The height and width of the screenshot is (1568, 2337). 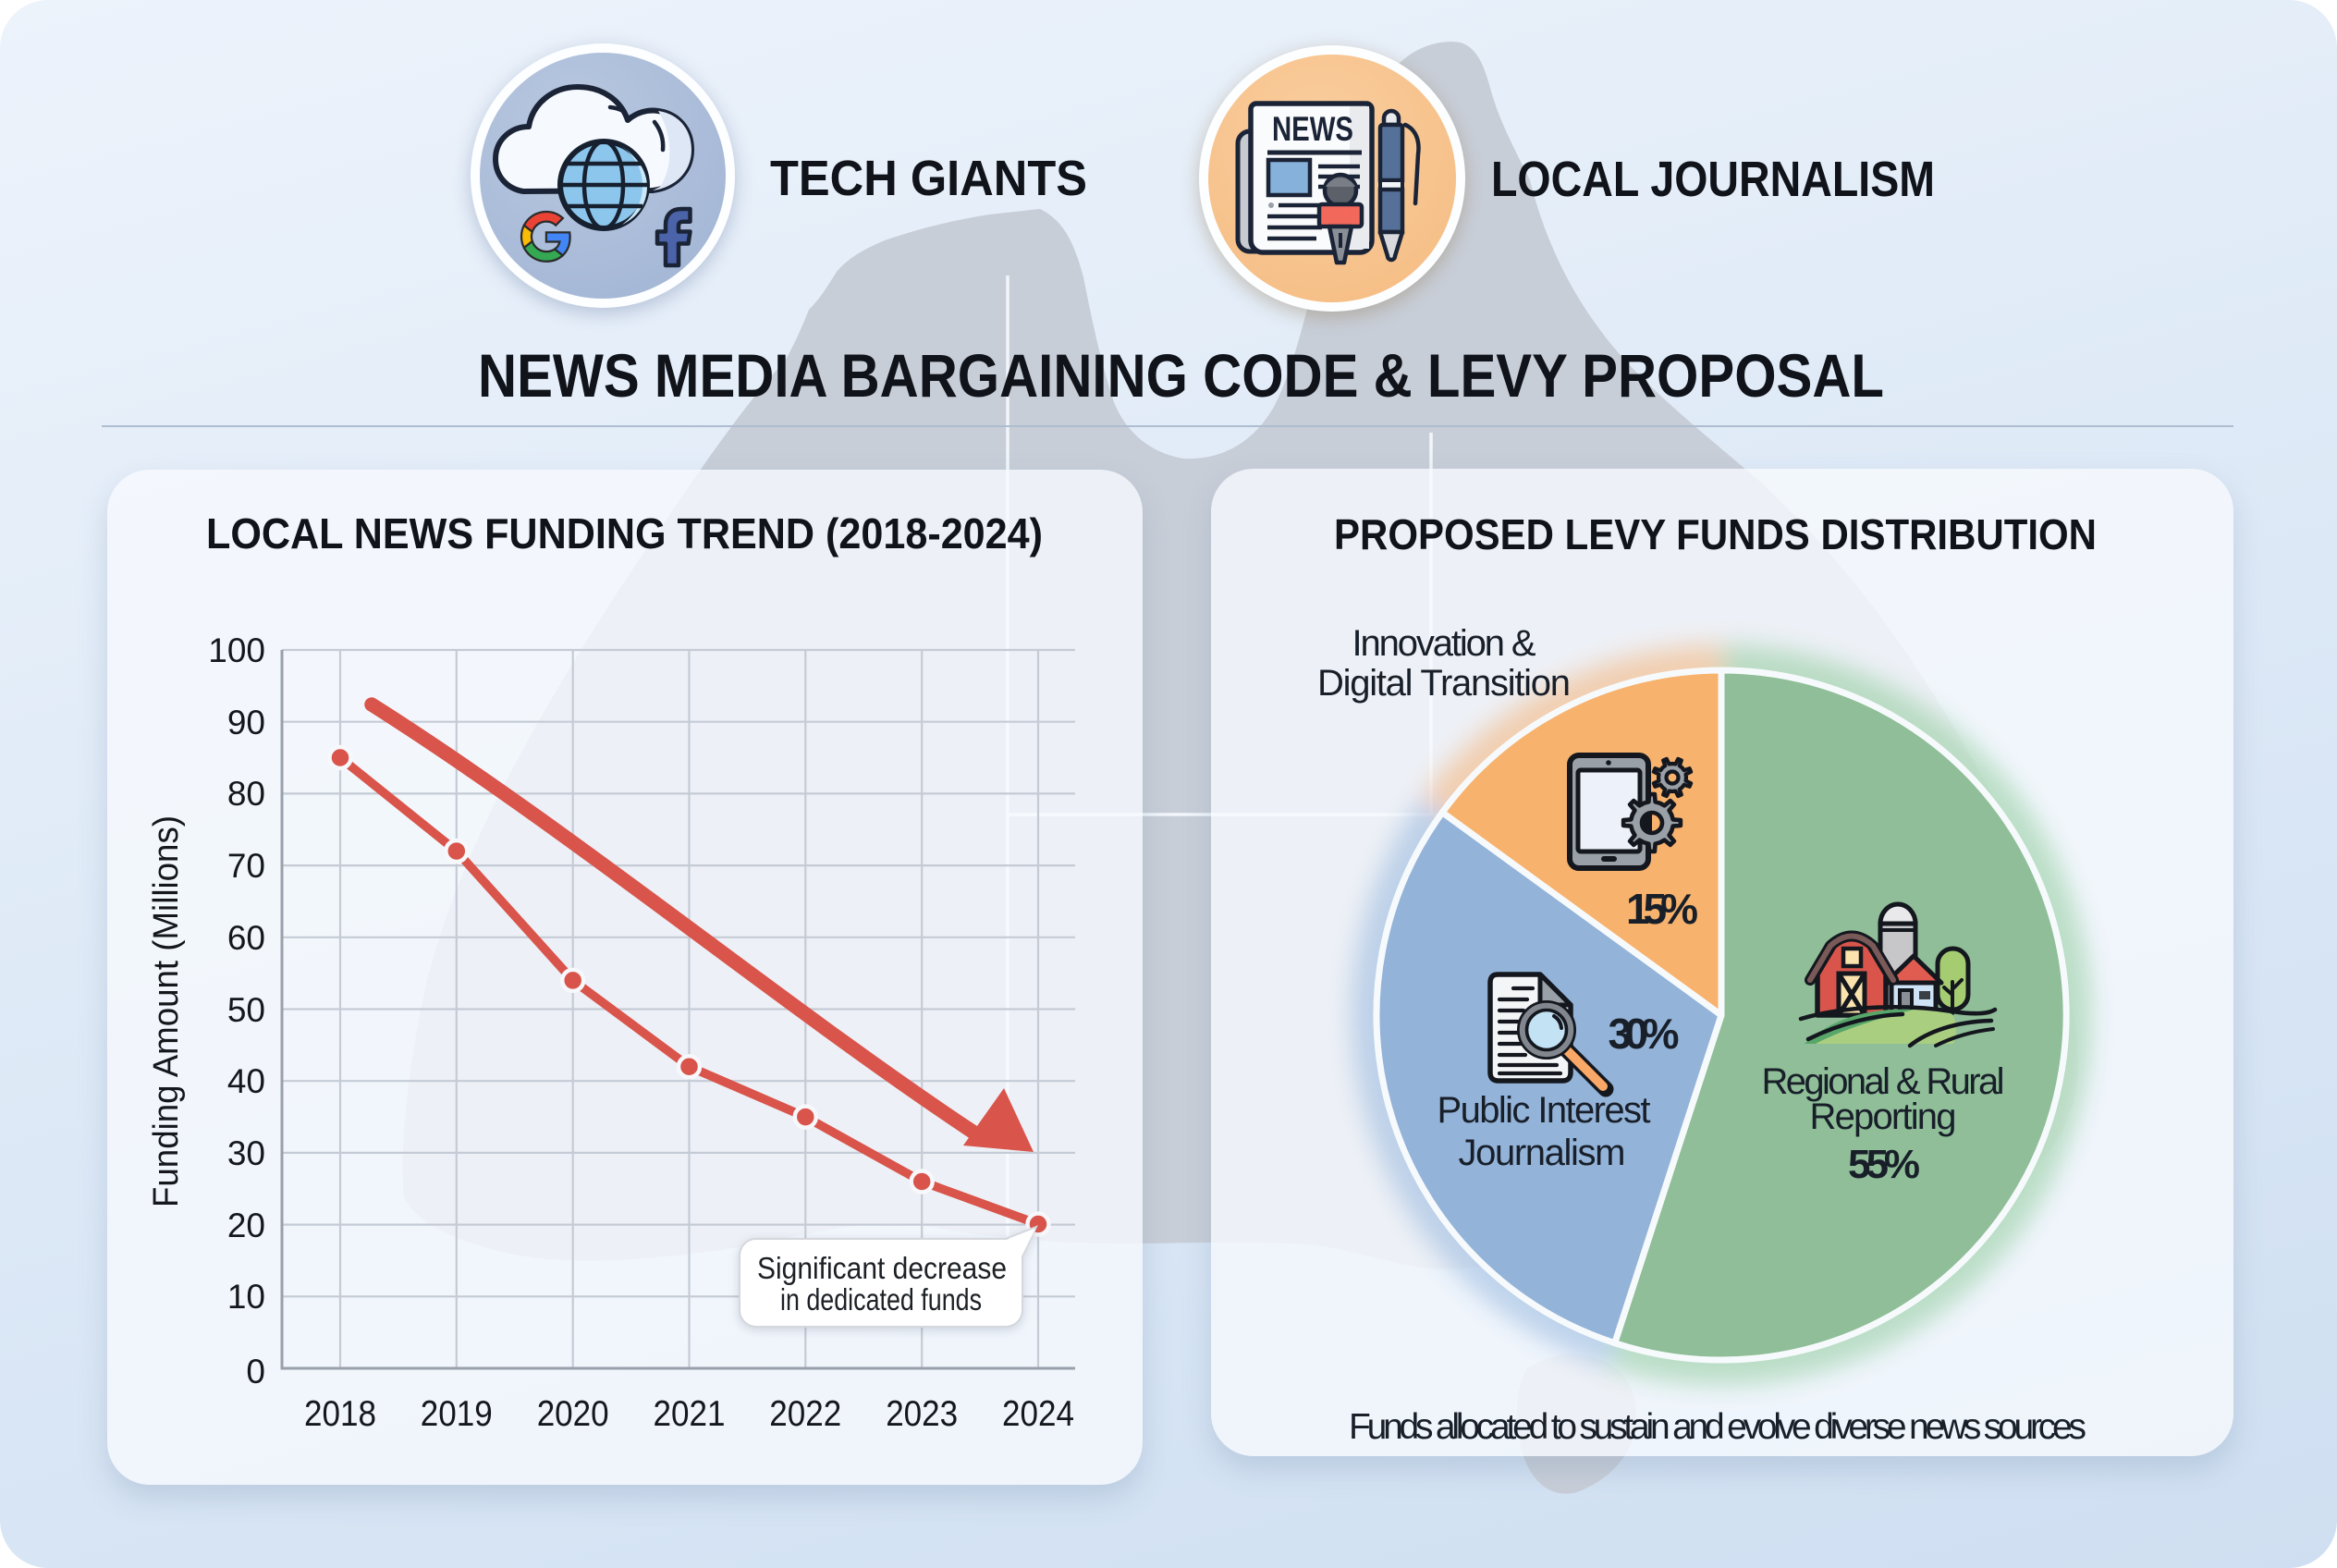 I want to click on svg-text: 2018, so click(x=340, y=1414).